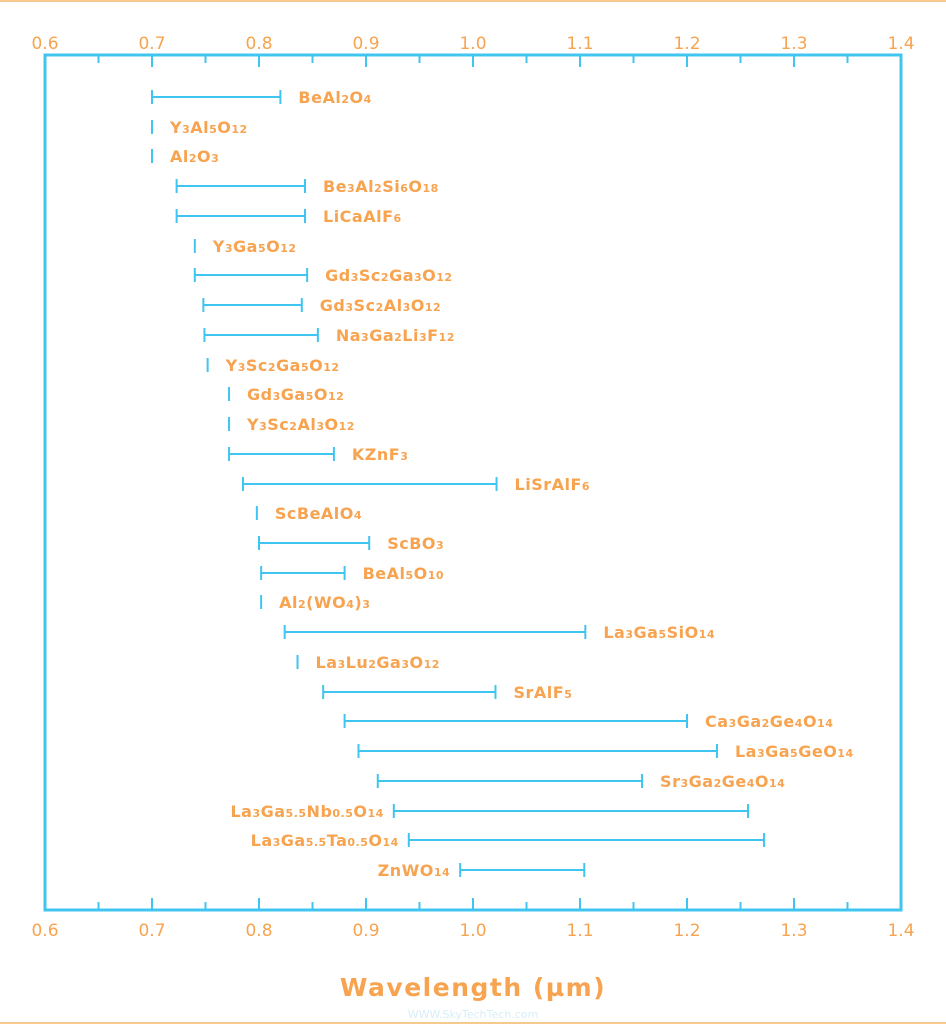  I want to click on bottom-tick-label: 0.7, so click(151, 931).